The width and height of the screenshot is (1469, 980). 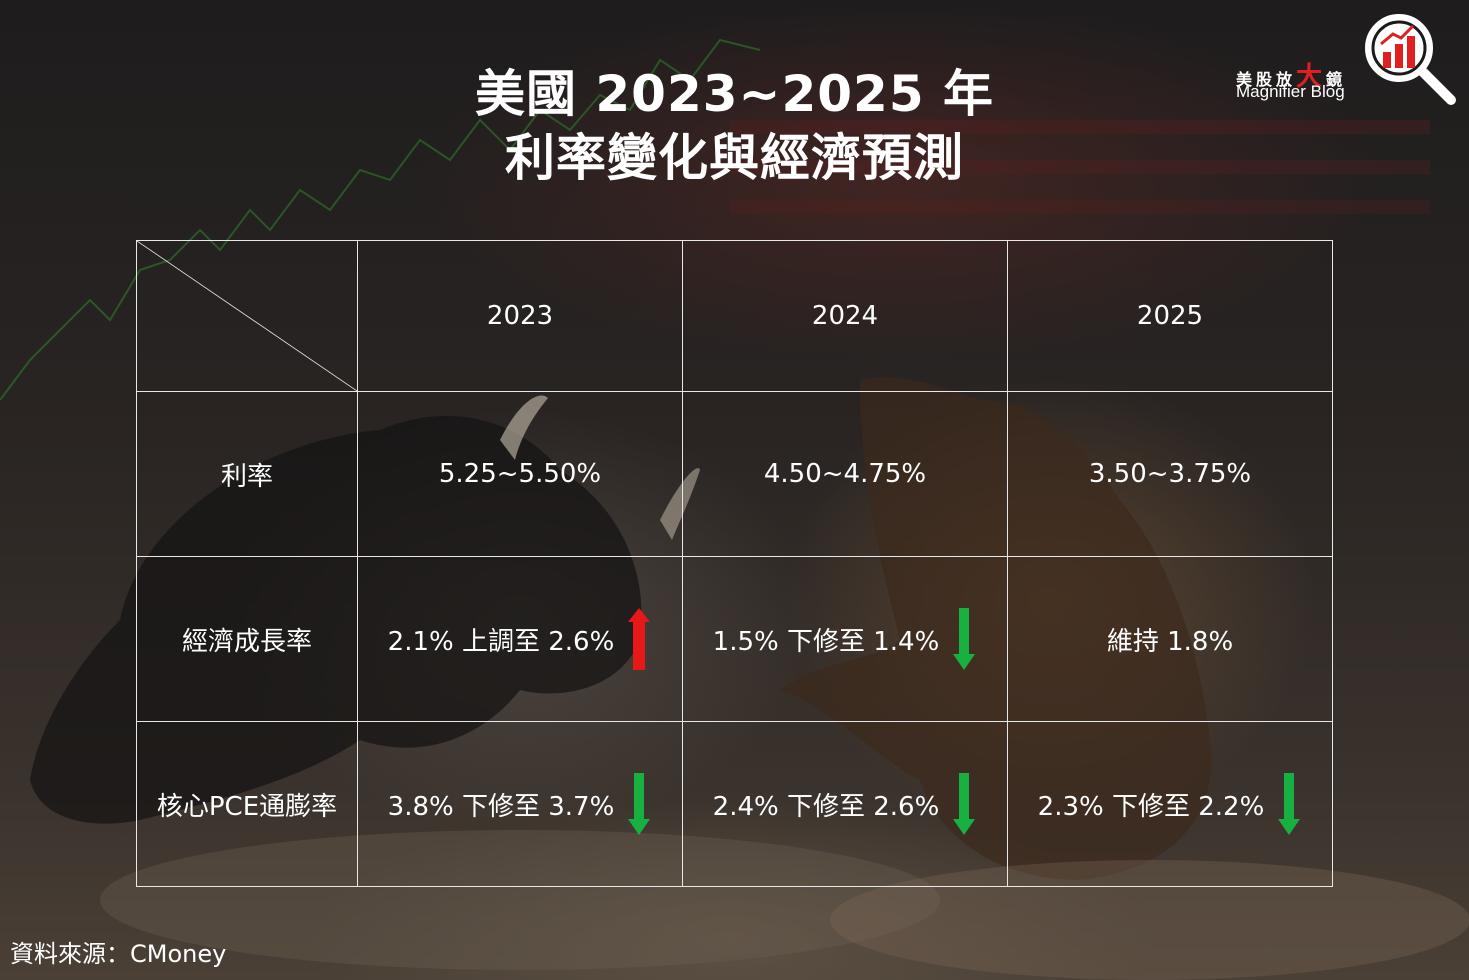 I want to click on cell-value: 1.5% 下修至 1.4%, so click(x=826, y=641).